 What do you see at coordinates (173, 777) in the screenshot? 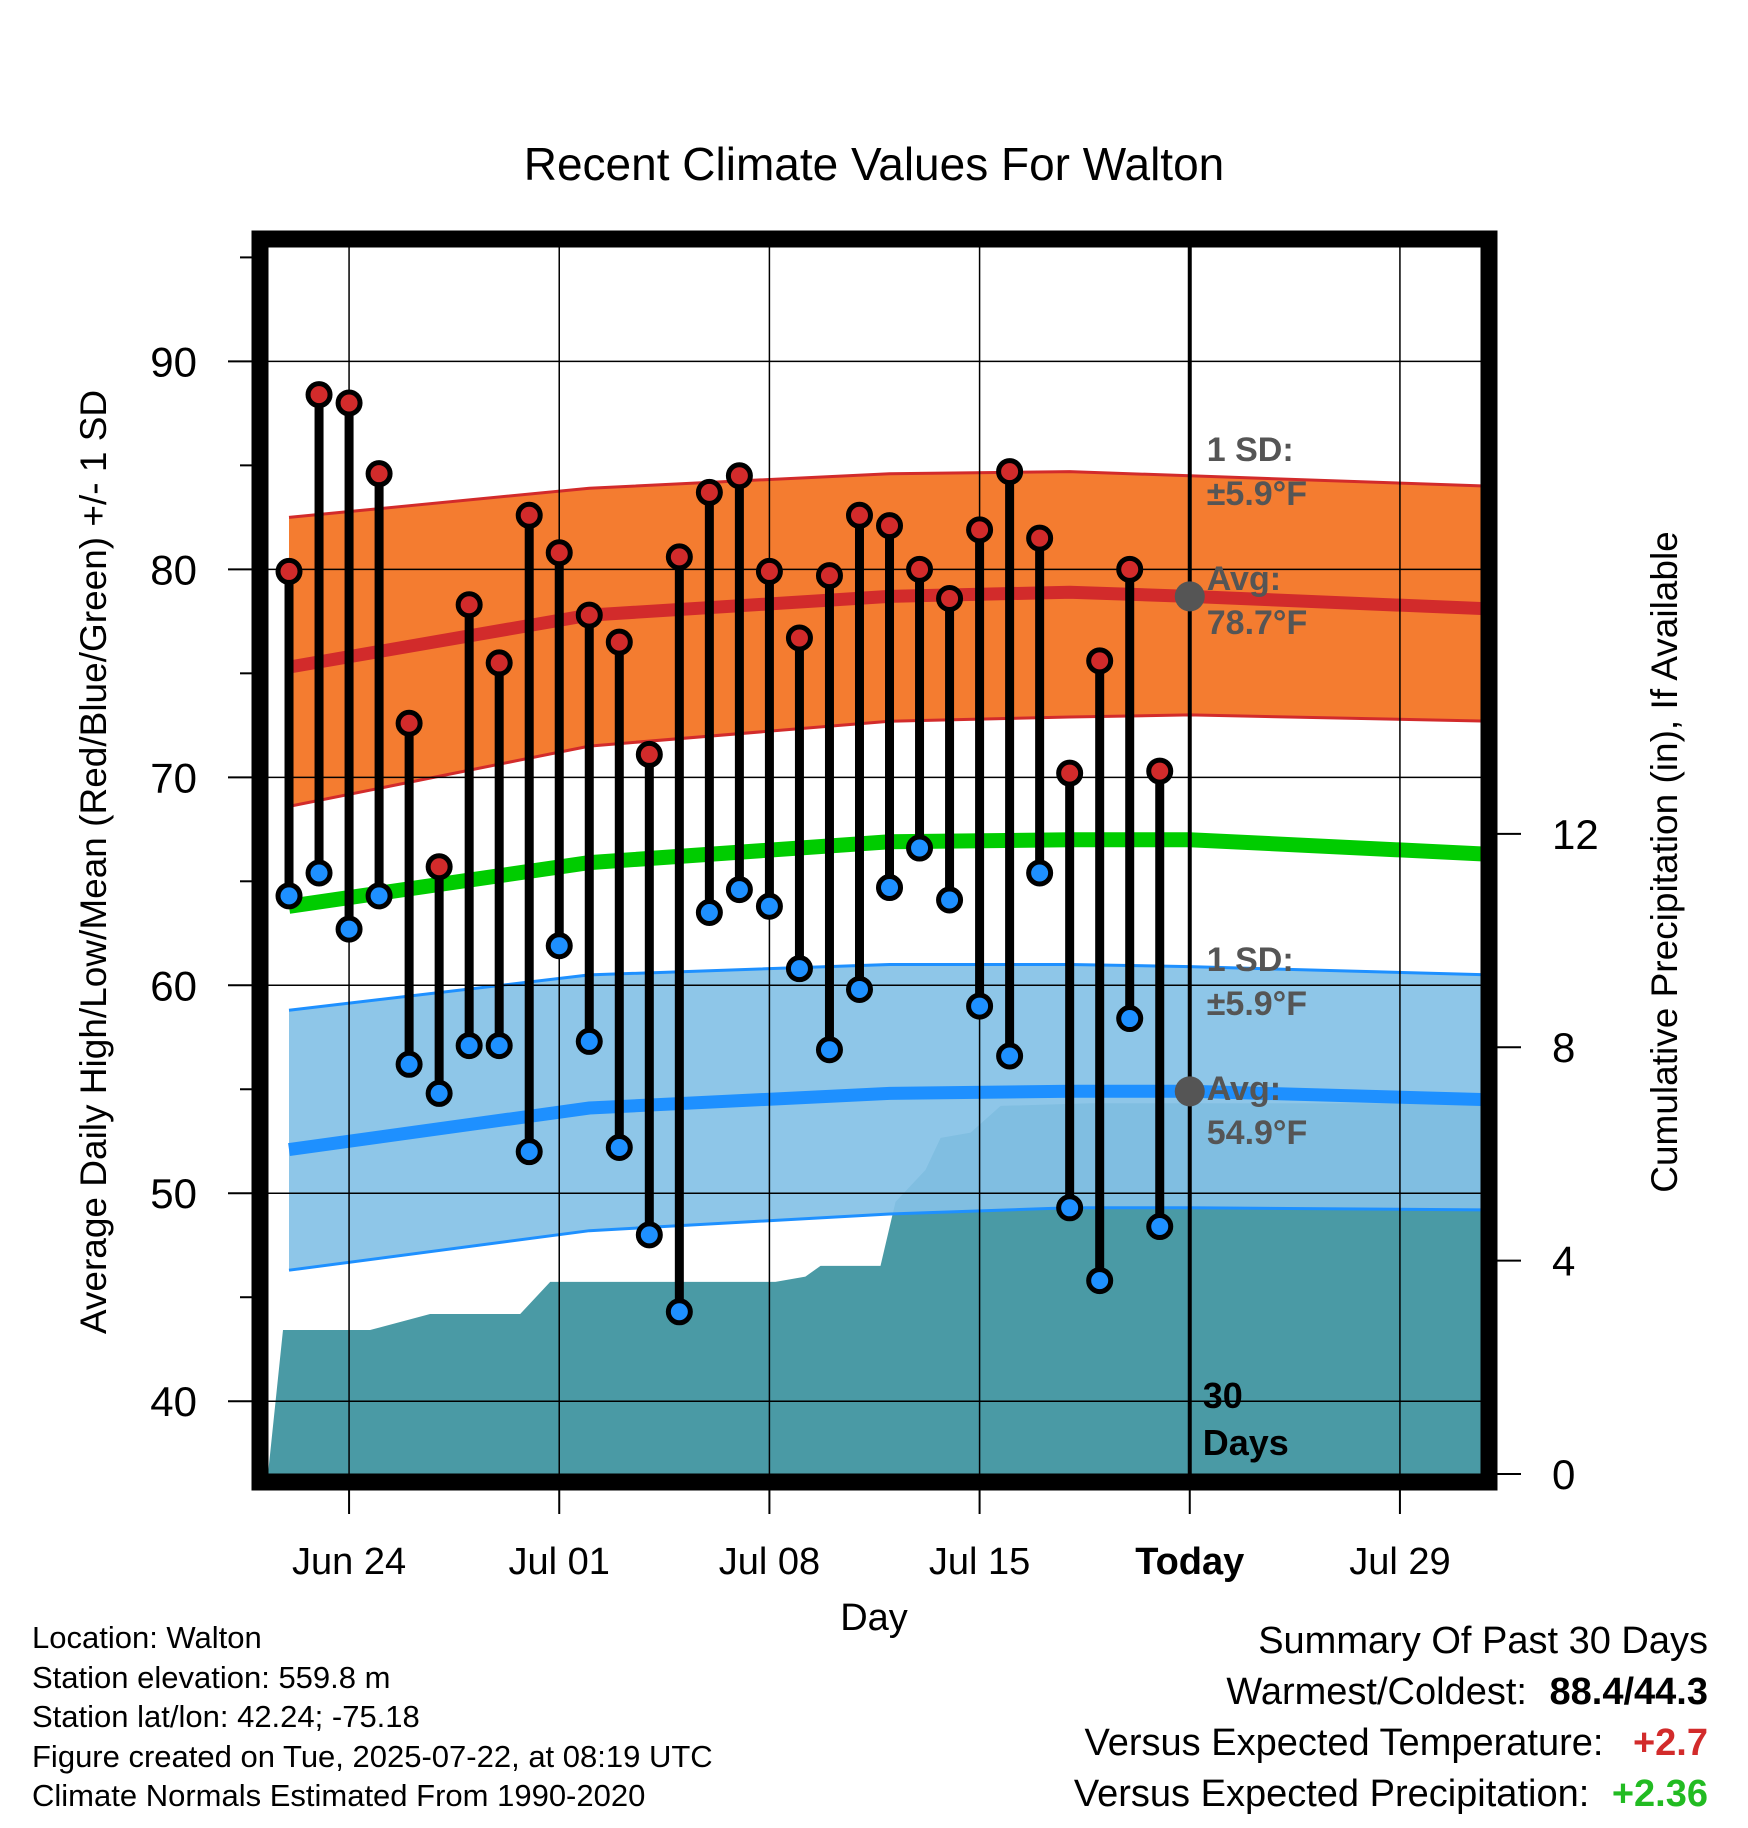
I see `left-axis-label: 70` at bounding box center [173, 777].